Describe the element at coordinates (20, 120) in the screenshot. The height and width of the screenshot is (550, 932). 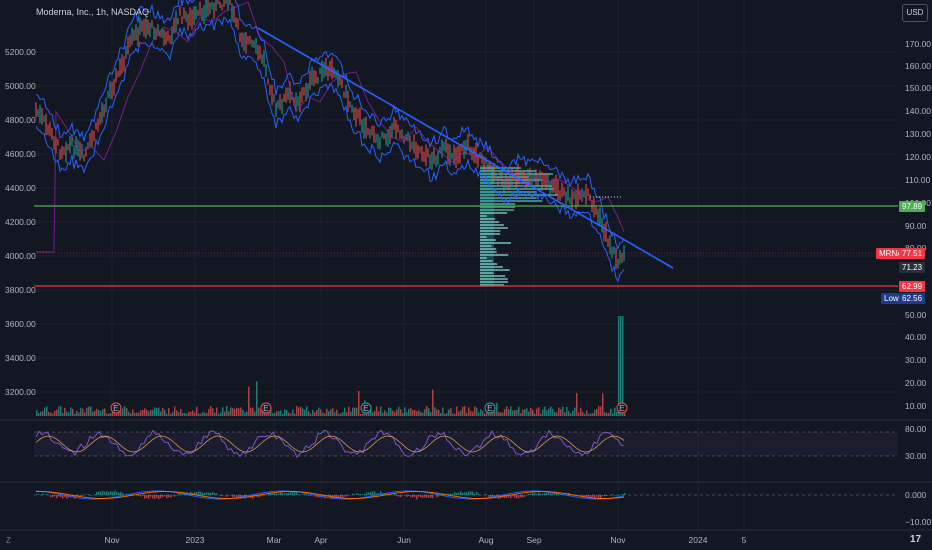
I see `left-axis-label: 4800.00` at that location.